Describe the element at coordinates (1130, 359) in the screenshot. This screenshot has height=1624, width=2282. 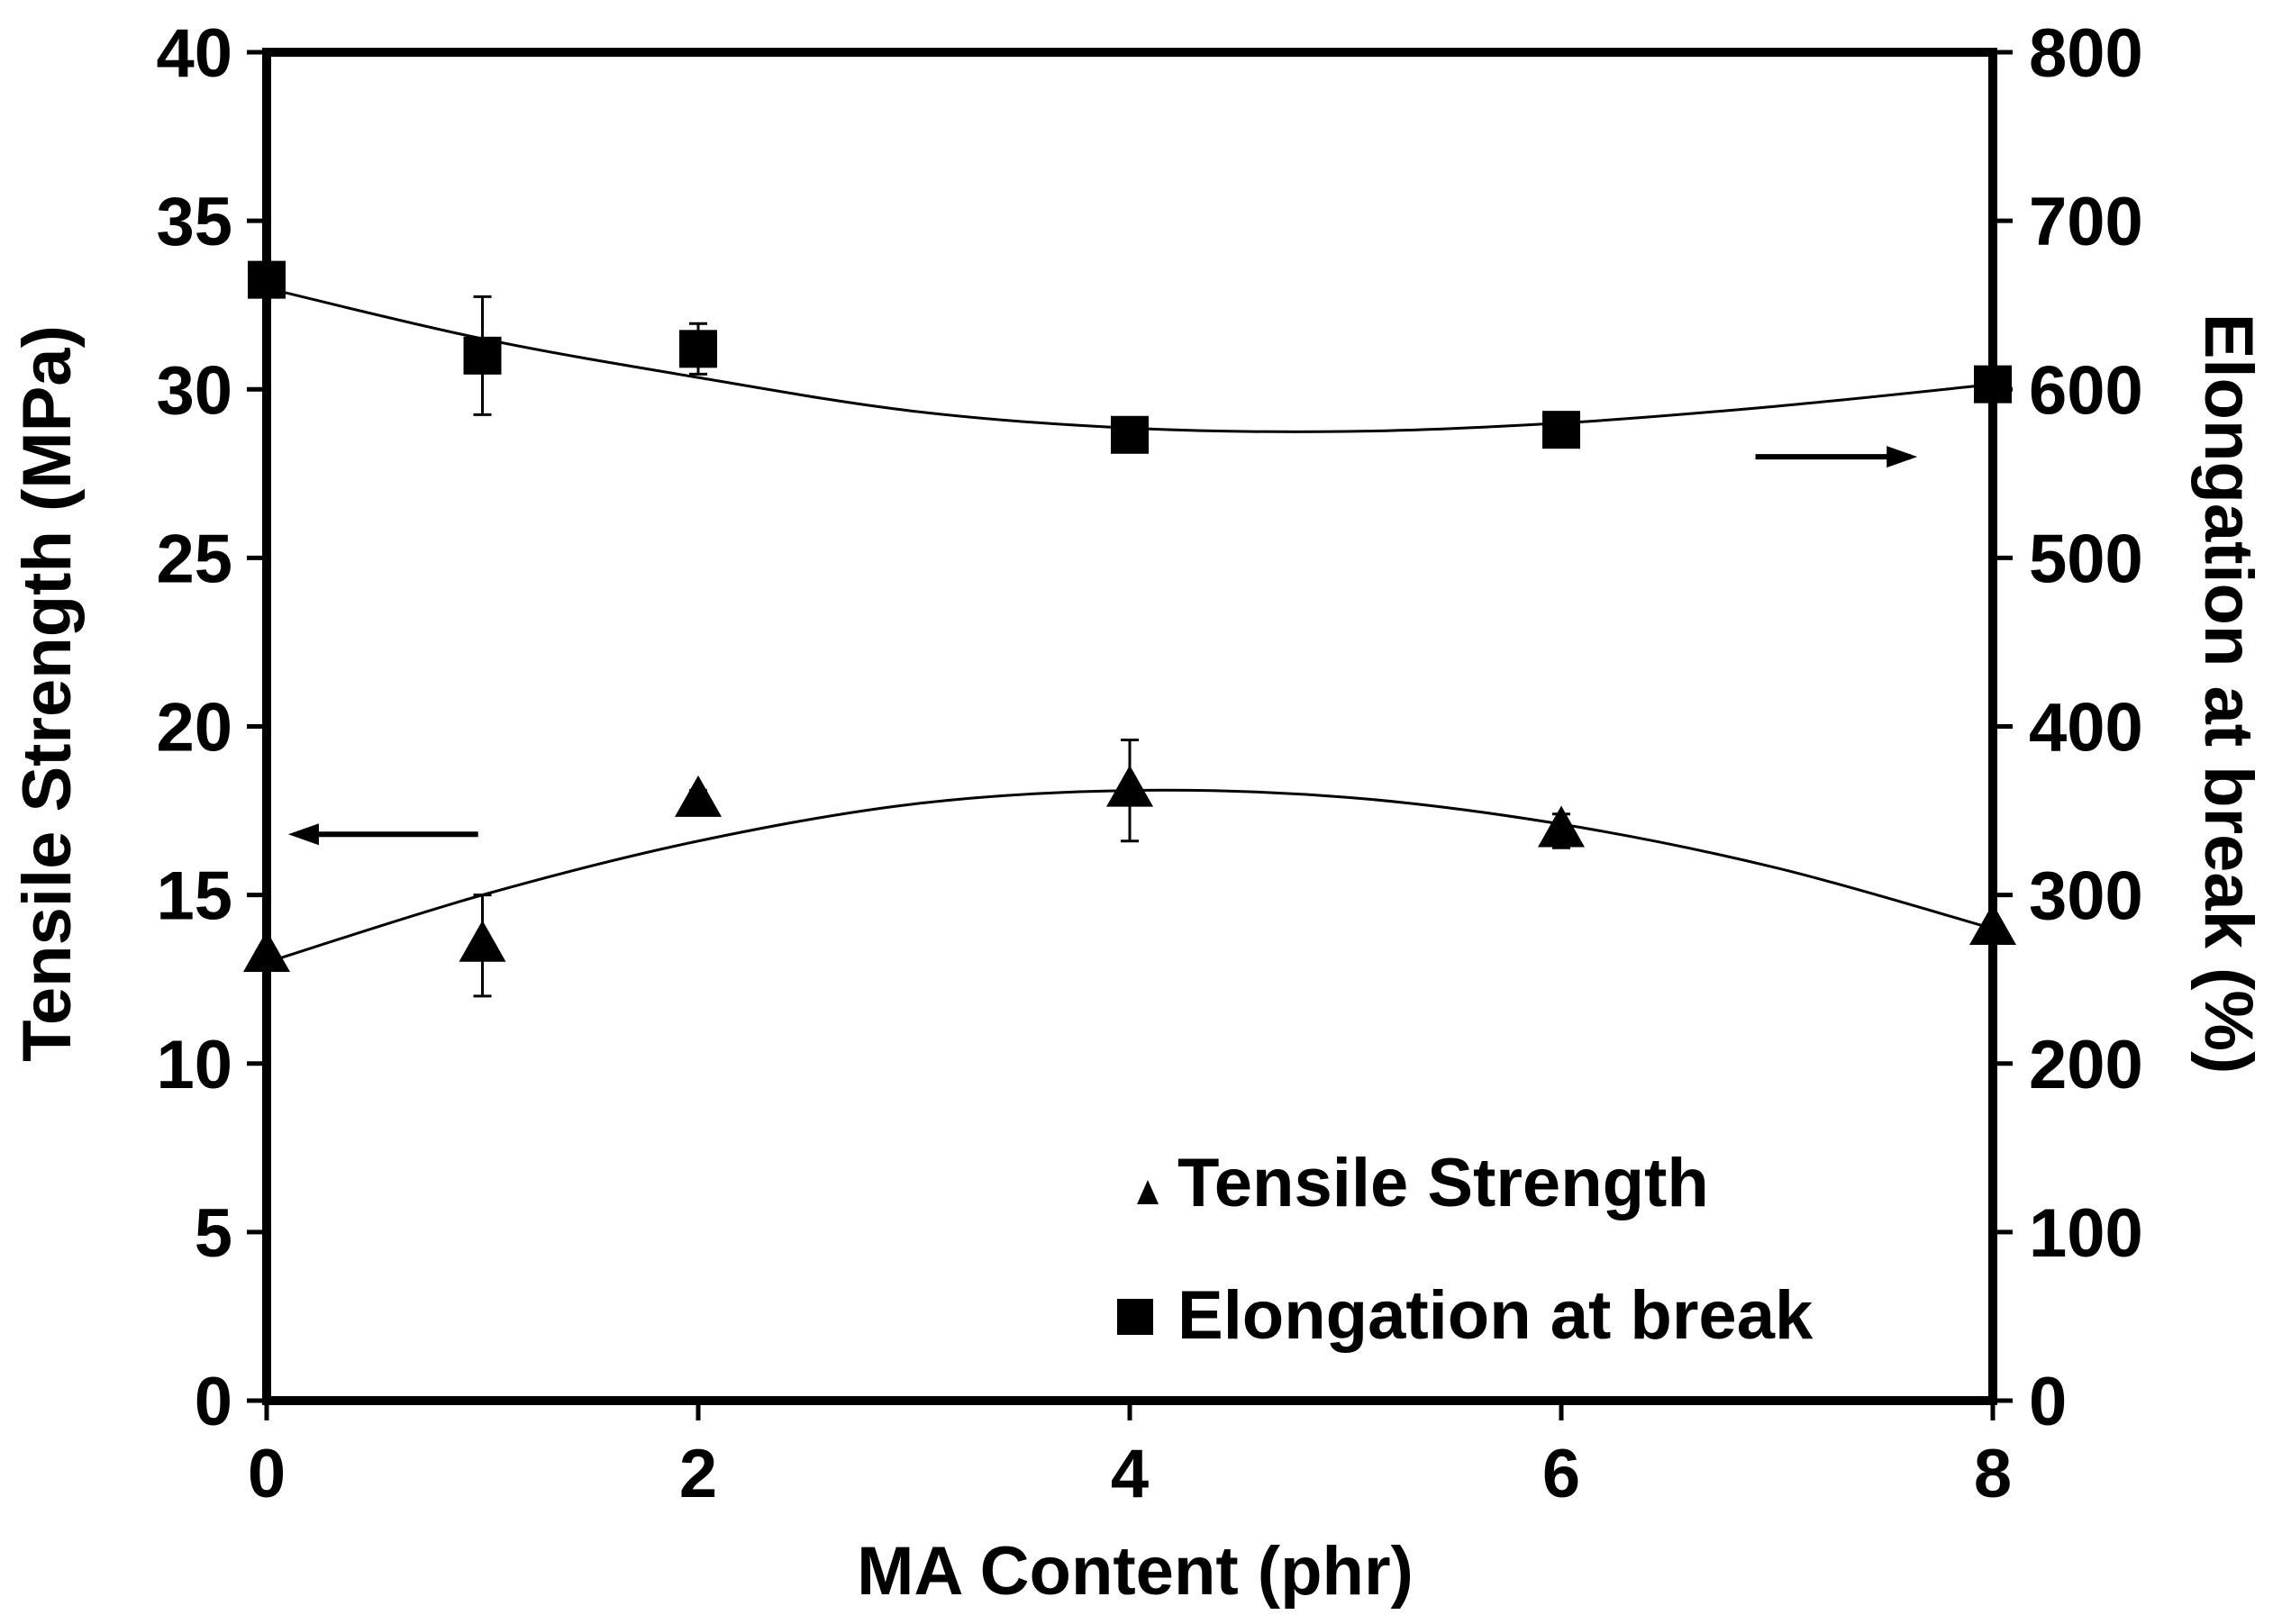
I see `trendline-elongation` at that location.